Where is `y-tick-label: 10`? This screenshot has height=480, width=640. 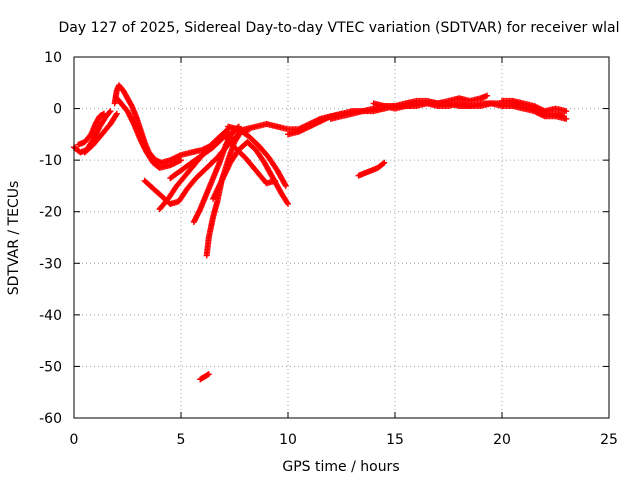 y-tick-label: 10 is located at coordinates (53, 58).